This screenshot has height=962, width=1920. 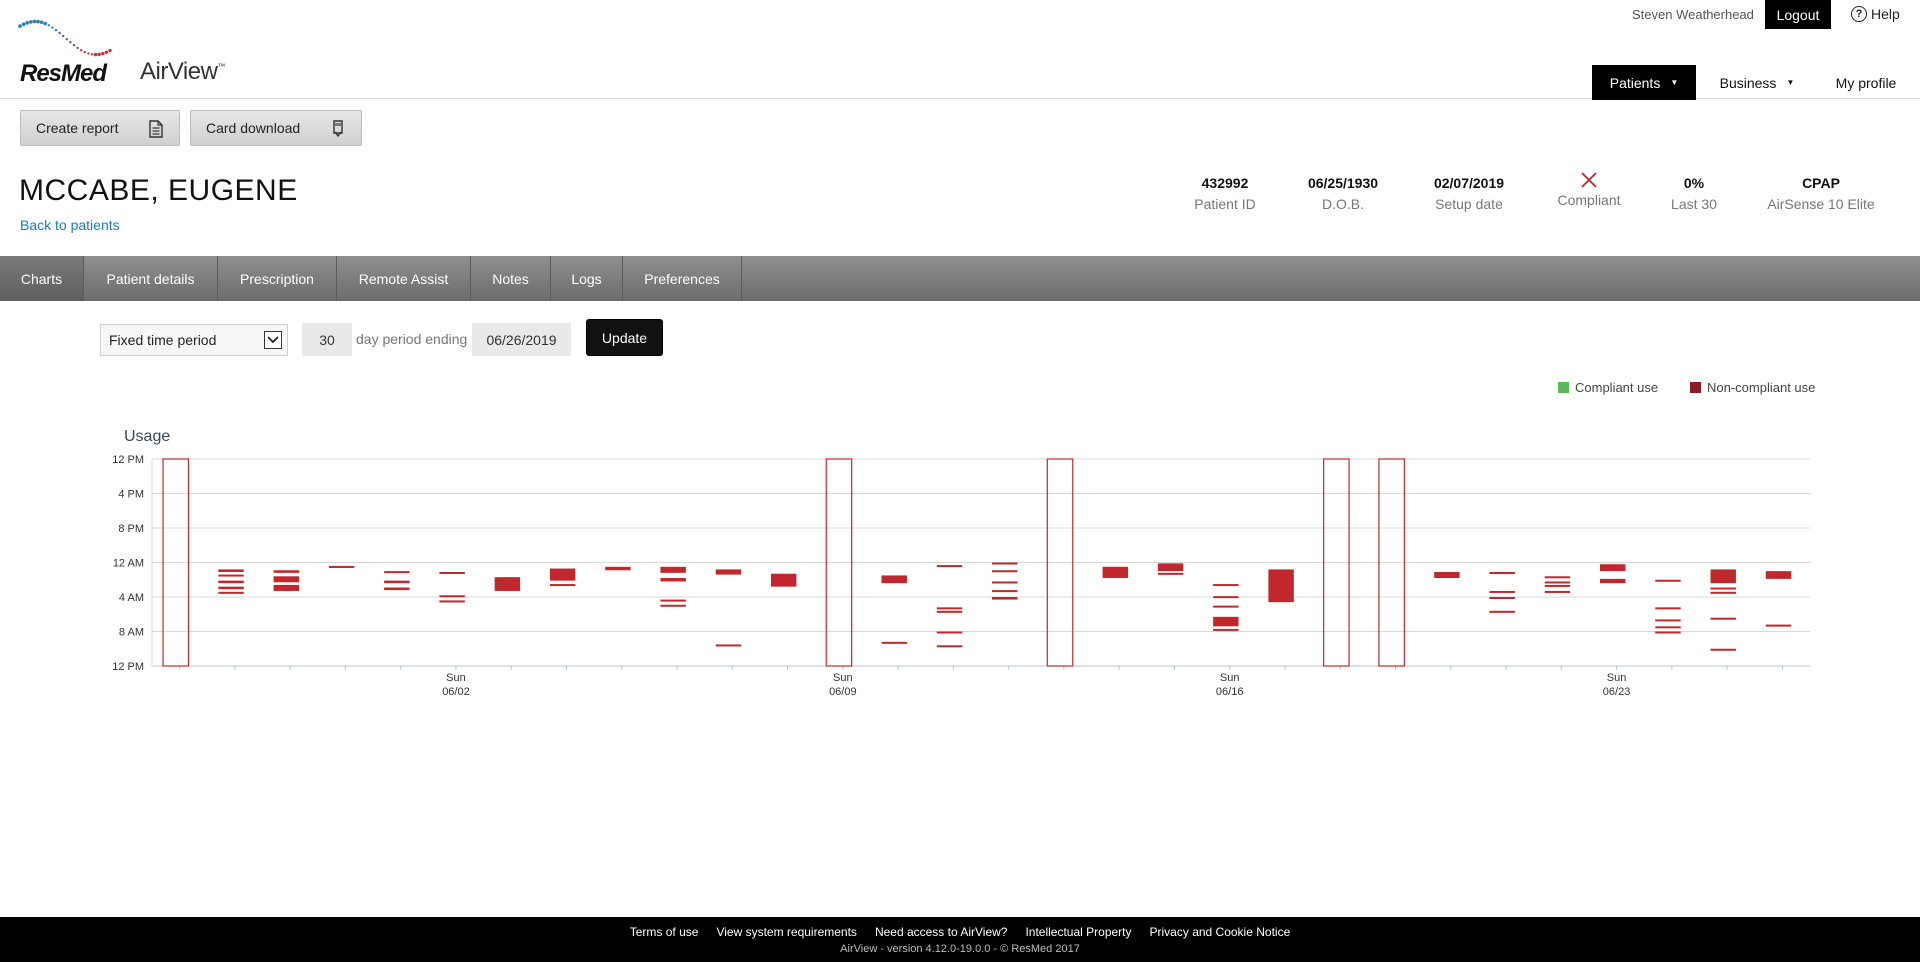 What do you see at coordinates (1757, 82) in the screenshot?
I see `nav-business: Business ▼` at bounding box center [1757, 82].